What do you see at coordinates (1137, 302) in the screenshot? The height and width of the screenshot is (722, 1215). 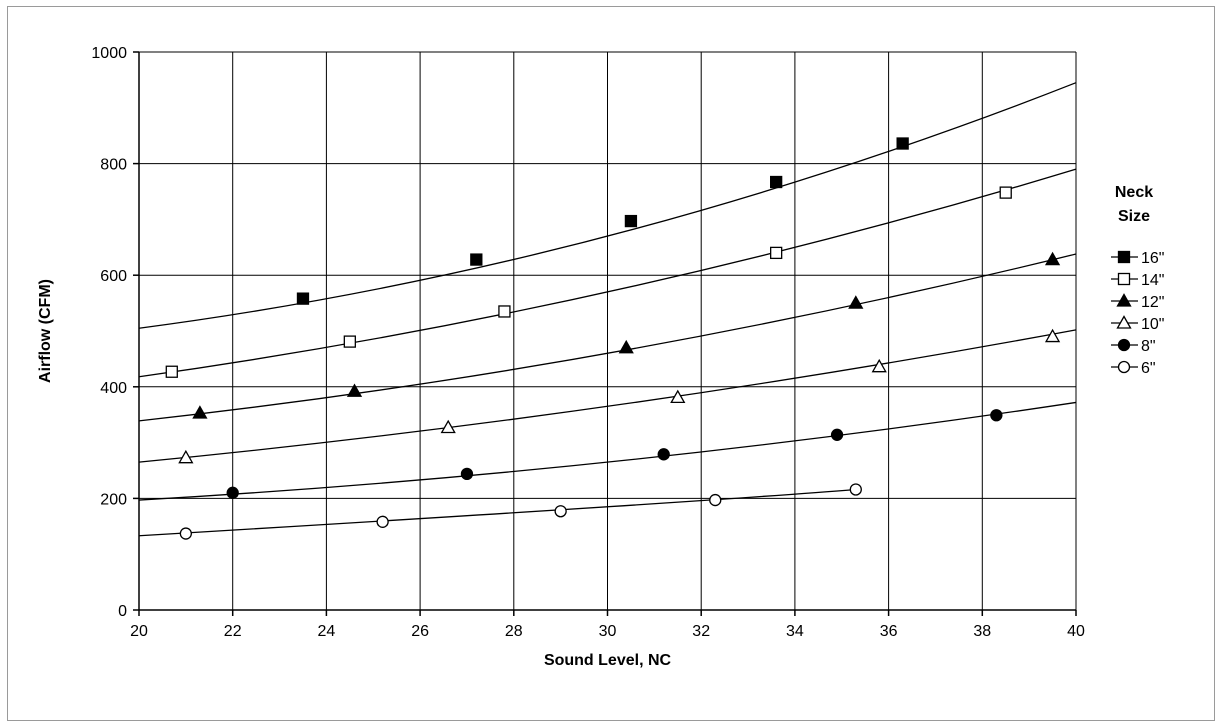 I see `legend-item: 12"` at bounding box center [1137, 302].